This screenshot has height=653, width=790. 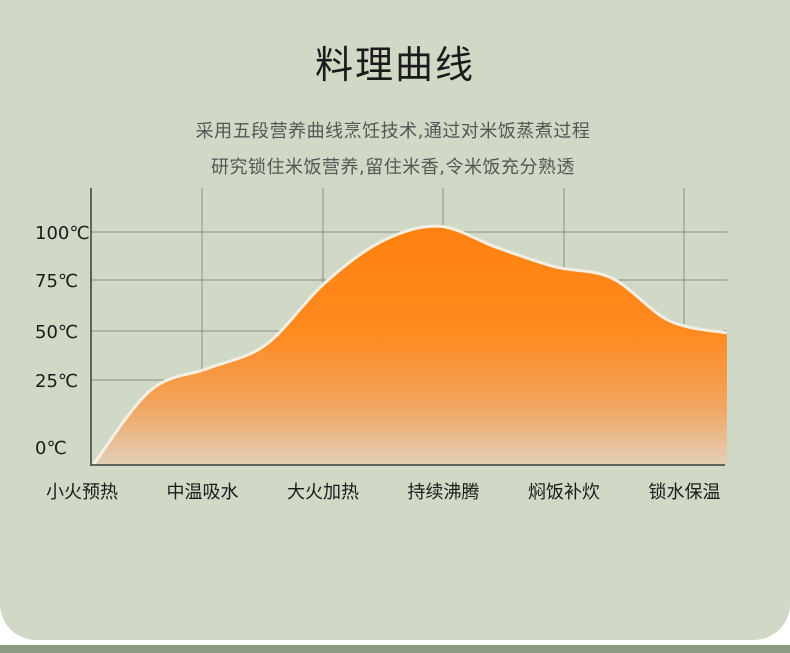 I want to click on x-tick-label: 中温吸水, so click(x=203, y=492).